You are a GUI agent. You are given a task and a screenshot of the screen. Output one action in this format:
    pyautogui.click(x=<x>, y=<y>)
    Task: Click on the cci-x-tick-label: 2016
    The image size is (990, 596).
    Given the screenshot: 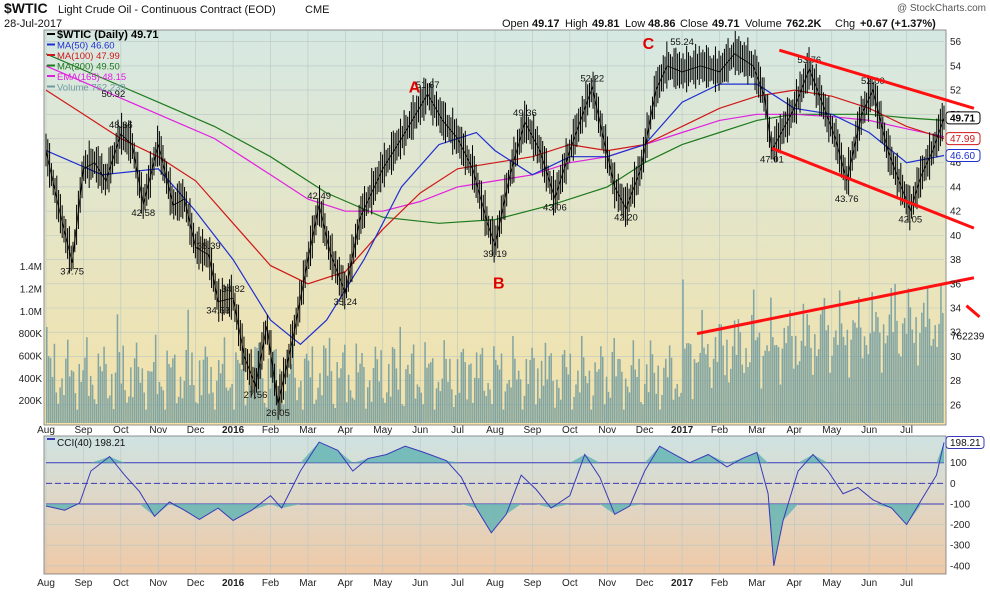 What is the action you would take?
    pyautogui.click(x=233, y=583)
    